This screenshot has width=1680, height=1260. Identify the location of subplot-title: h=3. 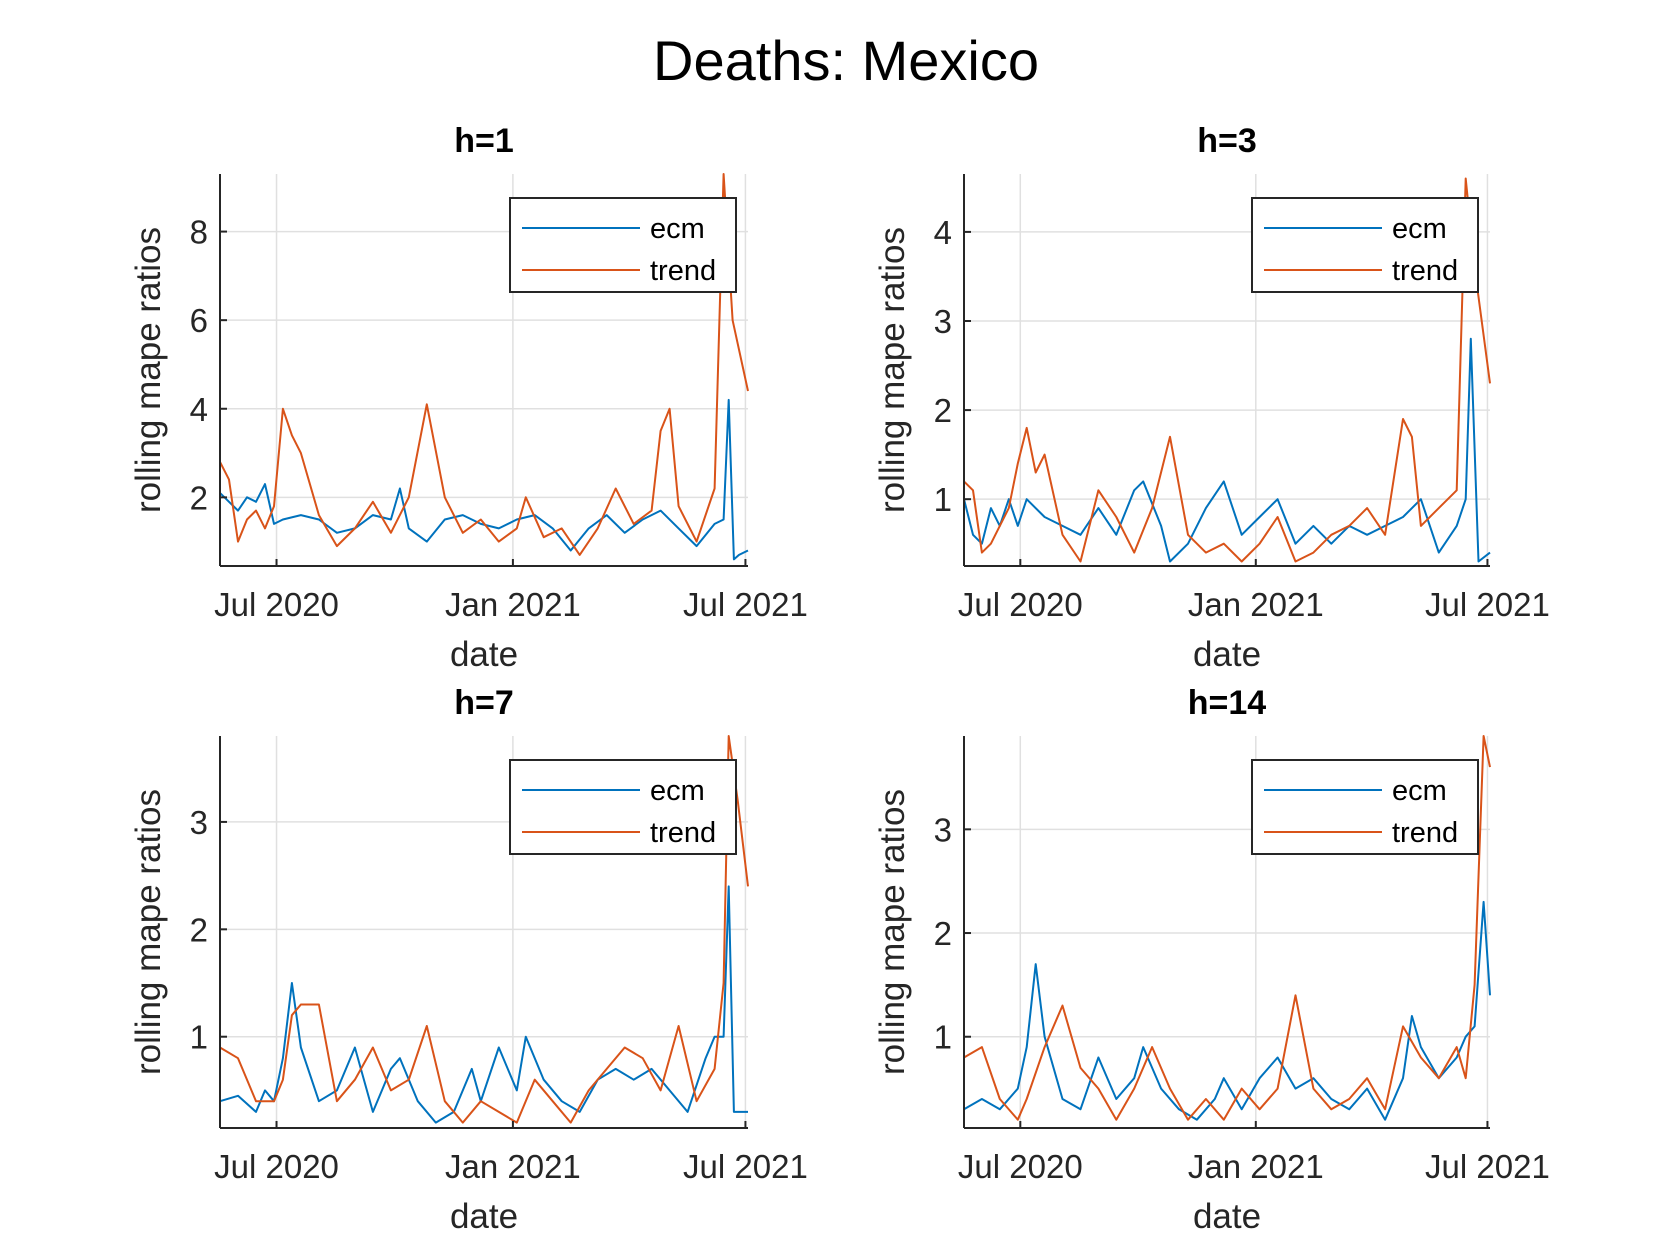
(1227, 141).